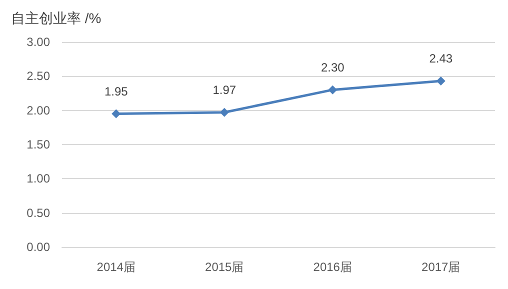 This screenshot has width=508, height=289. Describe the element at coordinates (38, 42) in the screenshot. I see `y-tick-label: 3.00` at that location.